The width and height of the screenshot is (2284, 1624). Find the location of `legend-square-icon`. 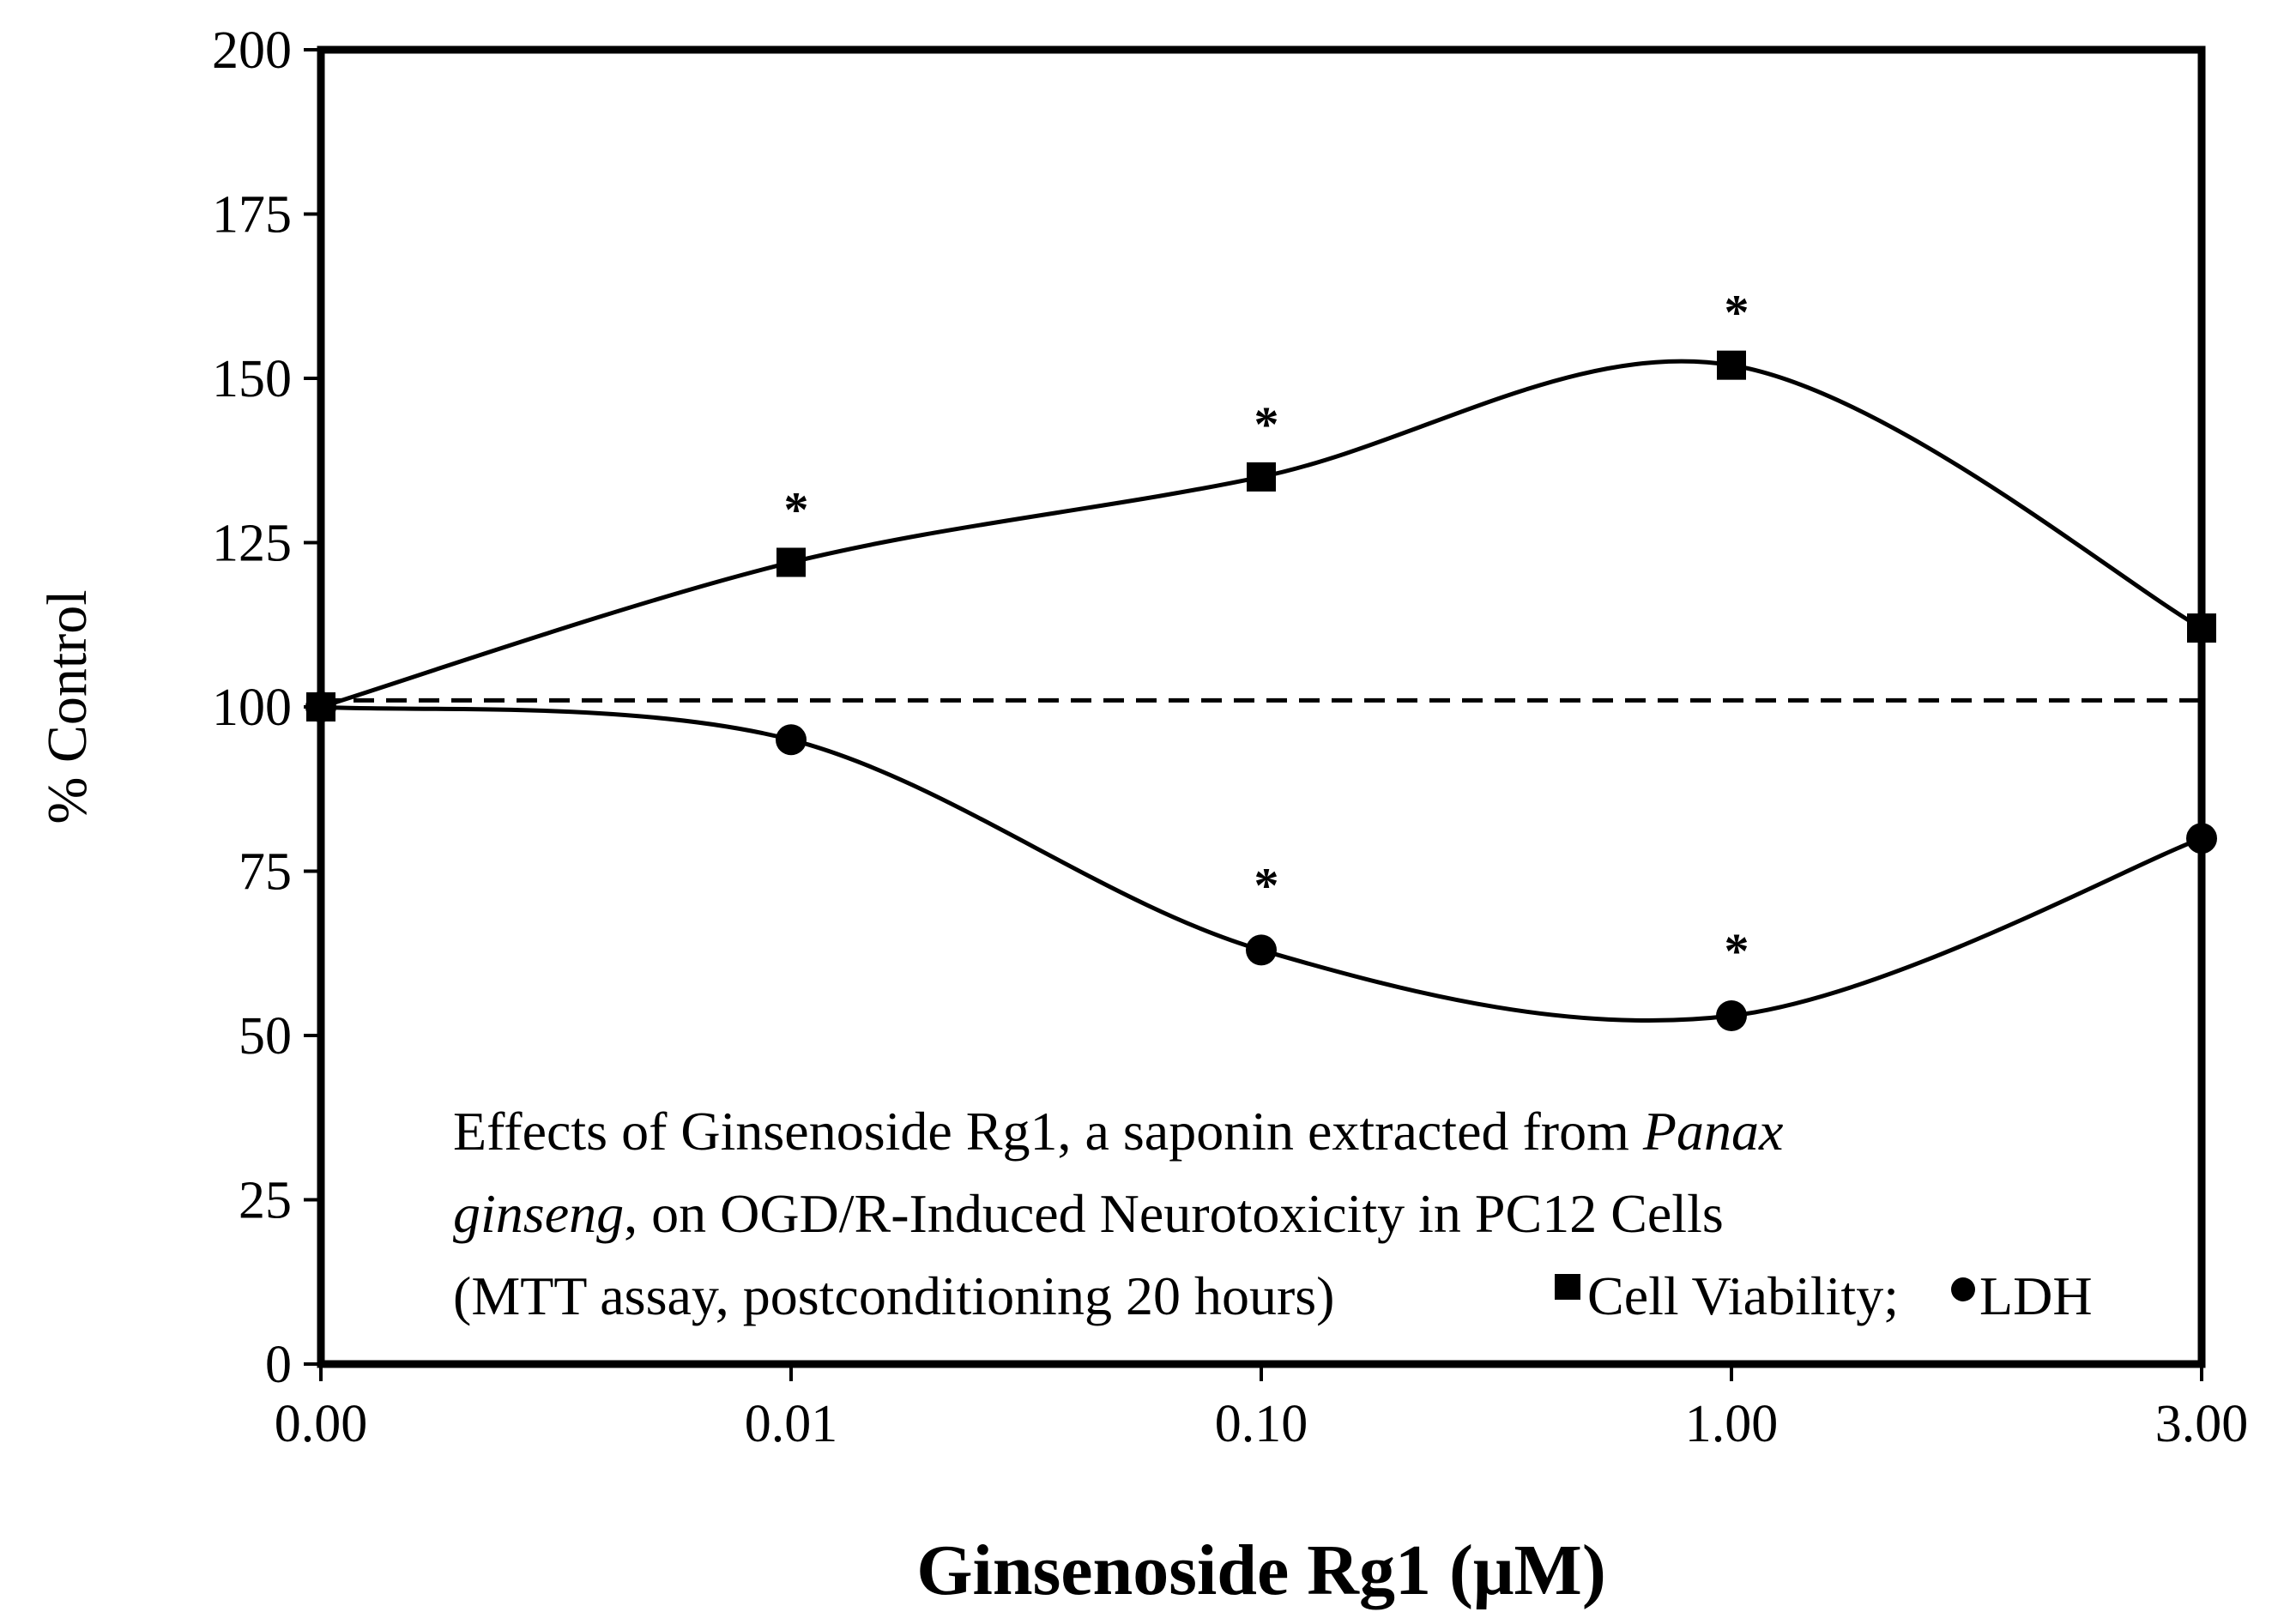

legend-square-icon is located at coordinates (1568, 1287).